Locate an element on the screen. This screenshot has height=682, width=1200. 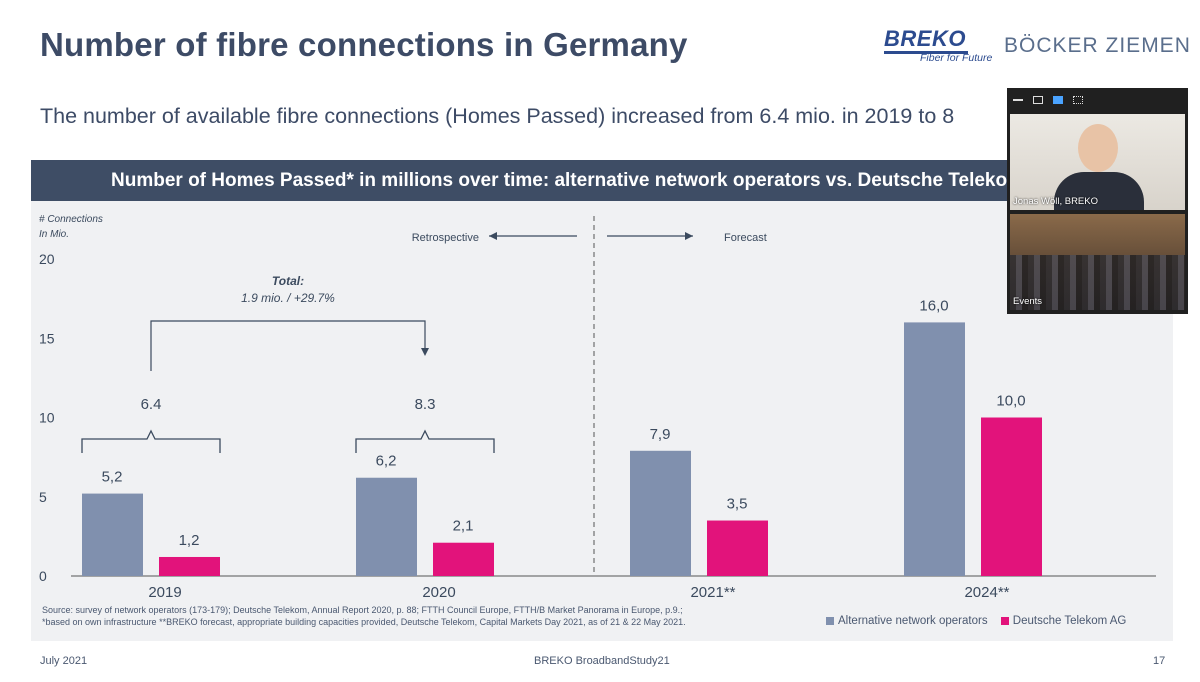
growth-annotation-text: 1.9 mio. / +29.7% is located at coordinates (288, 298).